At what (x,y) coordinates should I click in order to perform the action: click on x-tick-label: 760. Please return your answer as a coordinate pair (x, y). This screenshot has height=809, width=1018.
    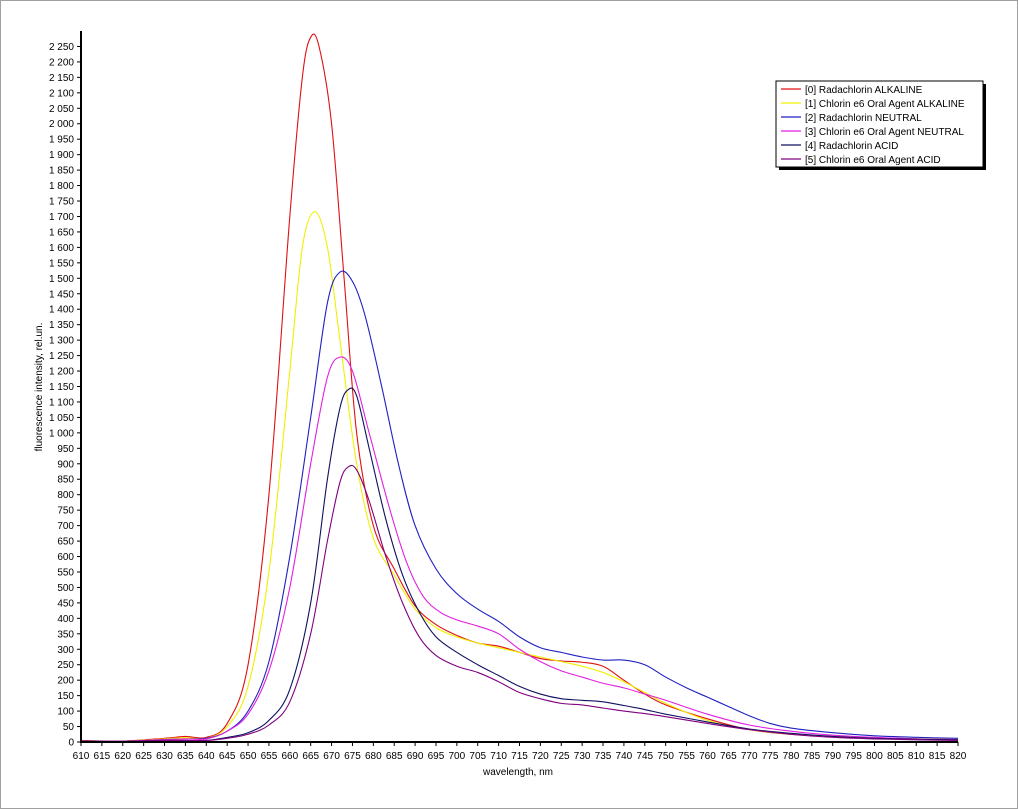
    Looking at the image, I should click on (707, 756).